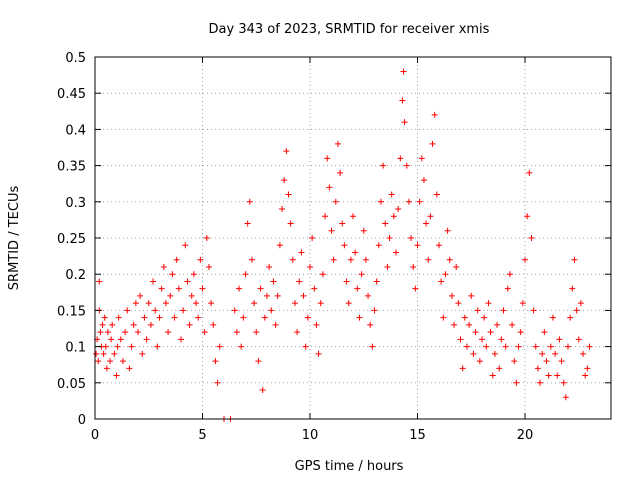 Image resolution: width=640 pixels, height=480 pixels. Describe the element at coordinates (95, 435) in the screenshot. I see `x-tick-label: 0` at that location.